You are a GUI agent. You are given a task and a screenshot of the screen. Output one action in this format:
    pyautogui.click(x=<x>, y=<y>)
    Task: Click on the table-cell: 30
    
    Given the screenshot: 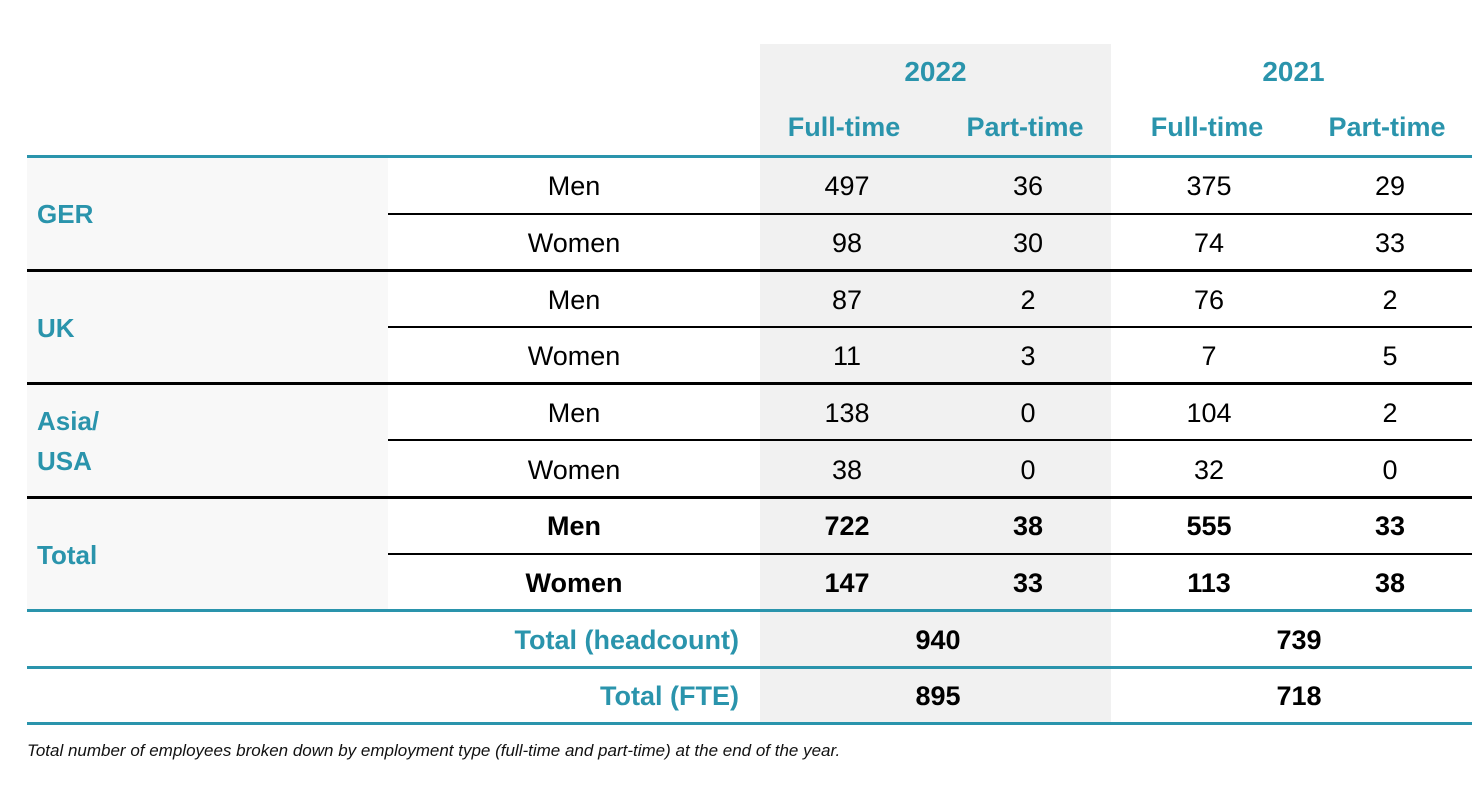 What is the action you would take?
    pyautogui.click(x=1028, y=243)
    